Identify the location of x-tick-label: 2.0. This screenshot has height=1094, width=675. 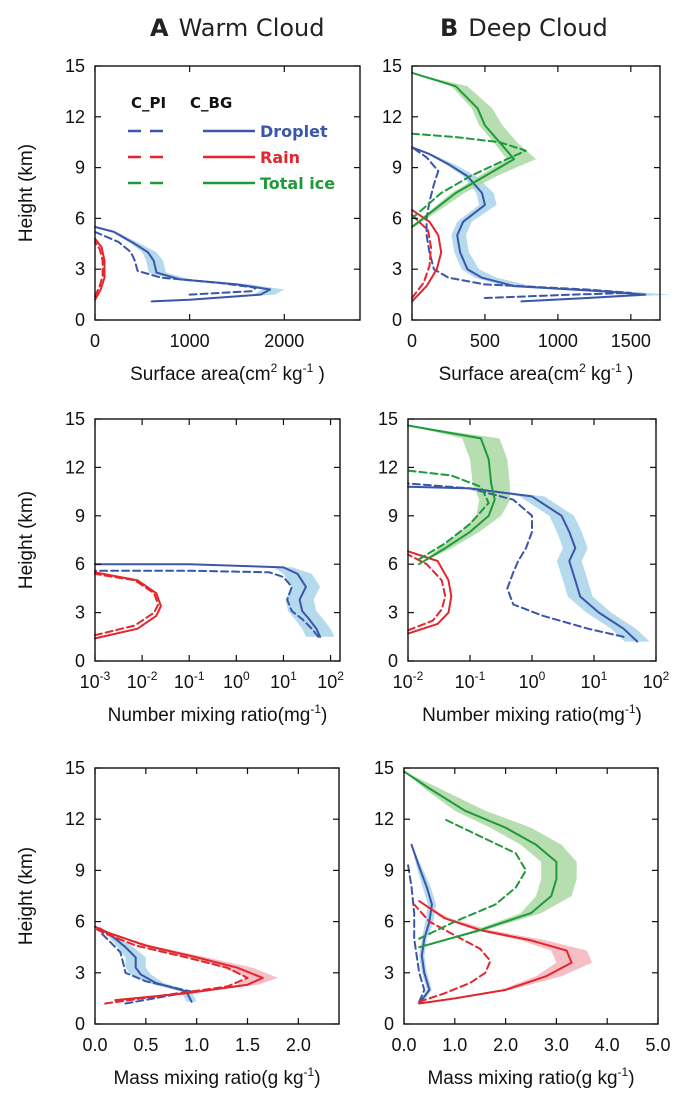
(505, 1045).